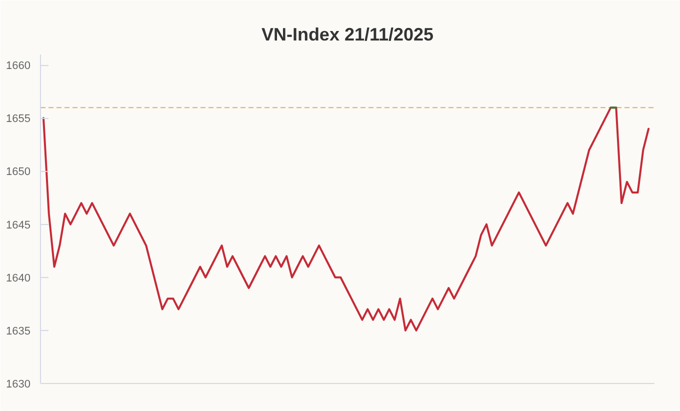 The height and width of the screenshot is (411, 680). I want to click on y-tick-label: 1640, so click(18, 278).